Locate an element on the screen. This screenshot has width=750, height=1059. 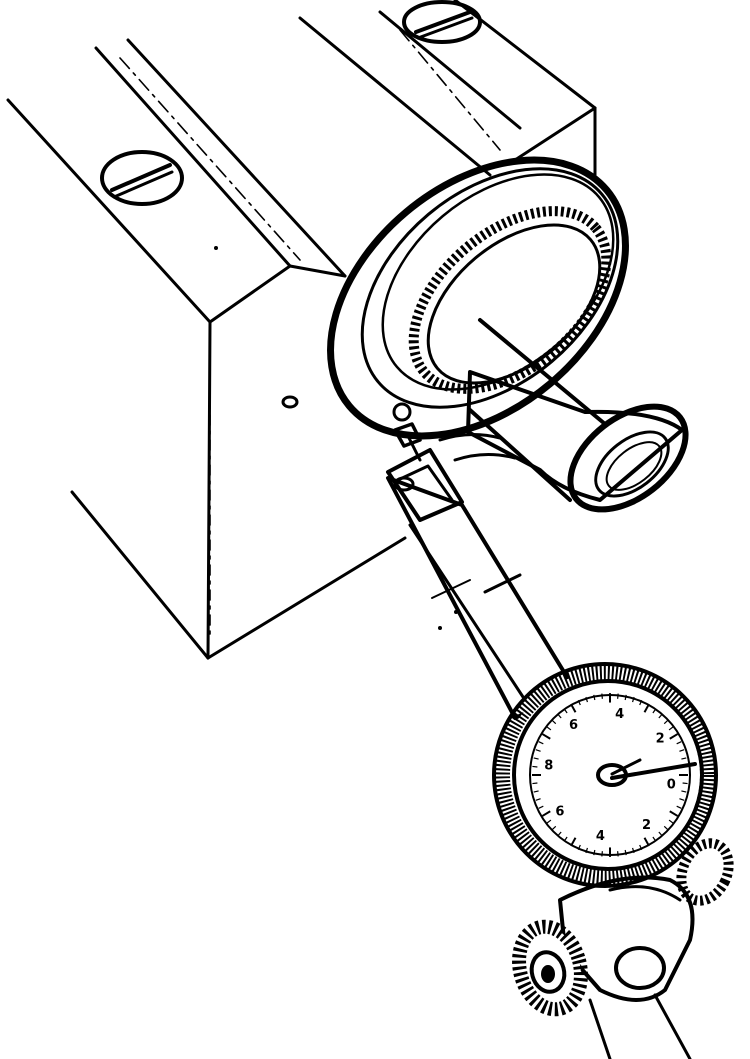
dial-indicator: 6 4 2 0 2 4 6 8 is located at coordinates (605, 775).